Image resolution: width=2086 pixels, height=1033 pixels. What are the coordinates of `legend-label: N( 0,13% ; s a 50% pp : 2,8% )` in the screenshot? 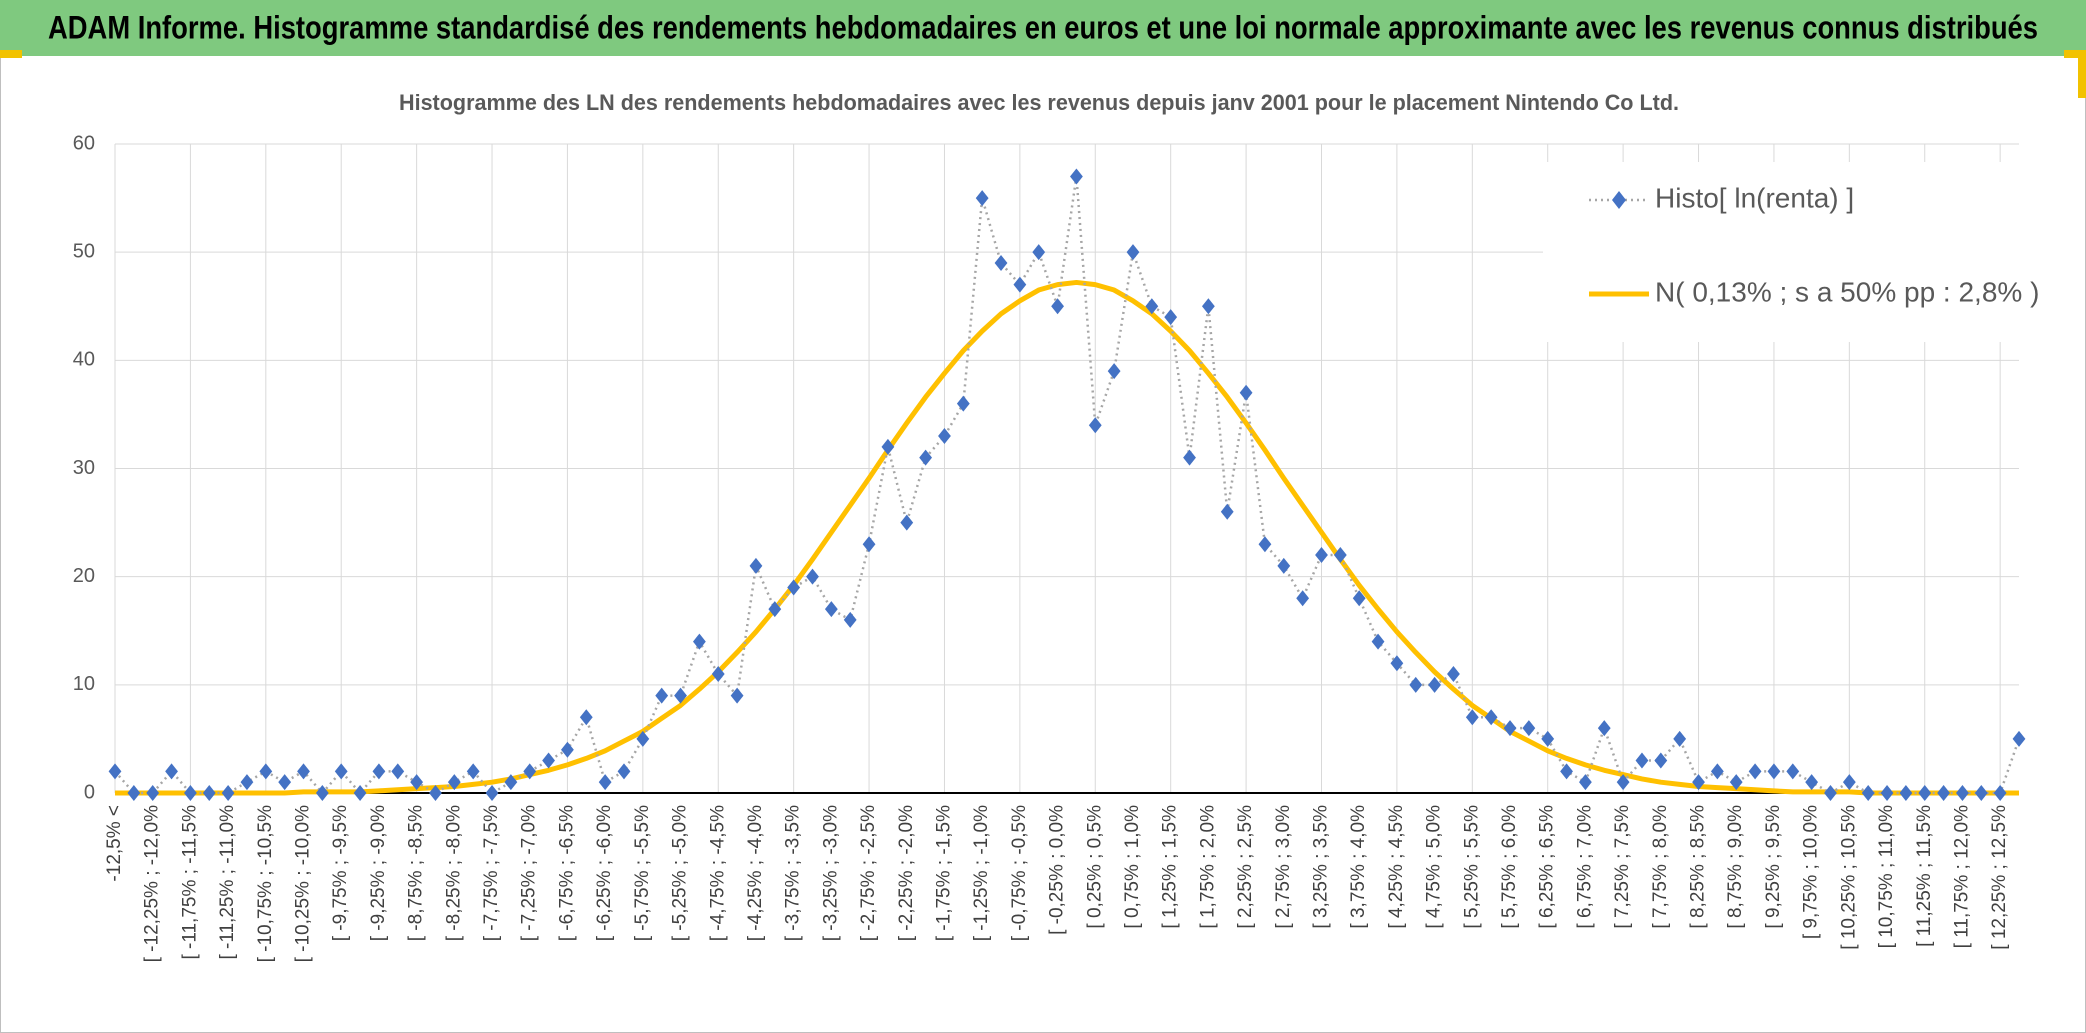 It's located at (1847, 291).